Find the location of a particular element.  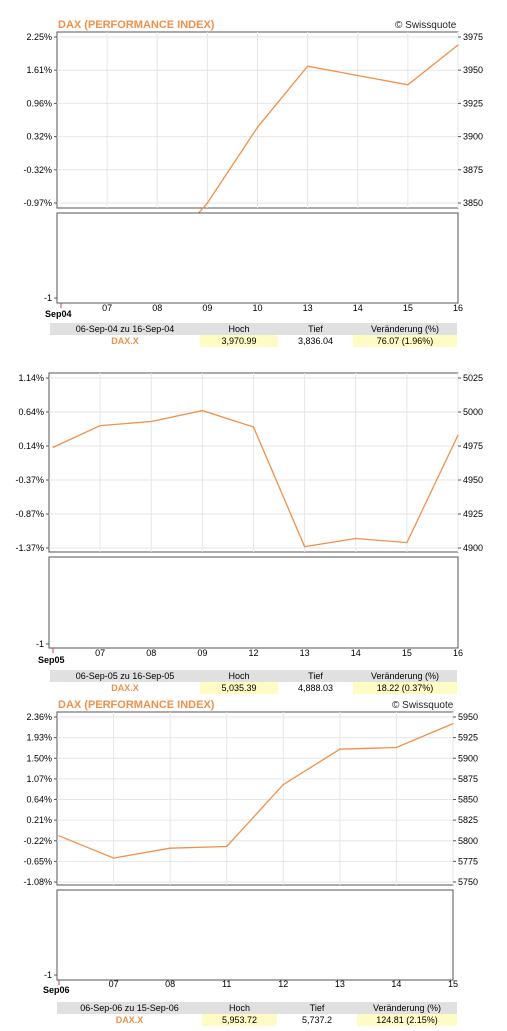

y-right-tick-label: 5750 is located at coordinates (468, 882).